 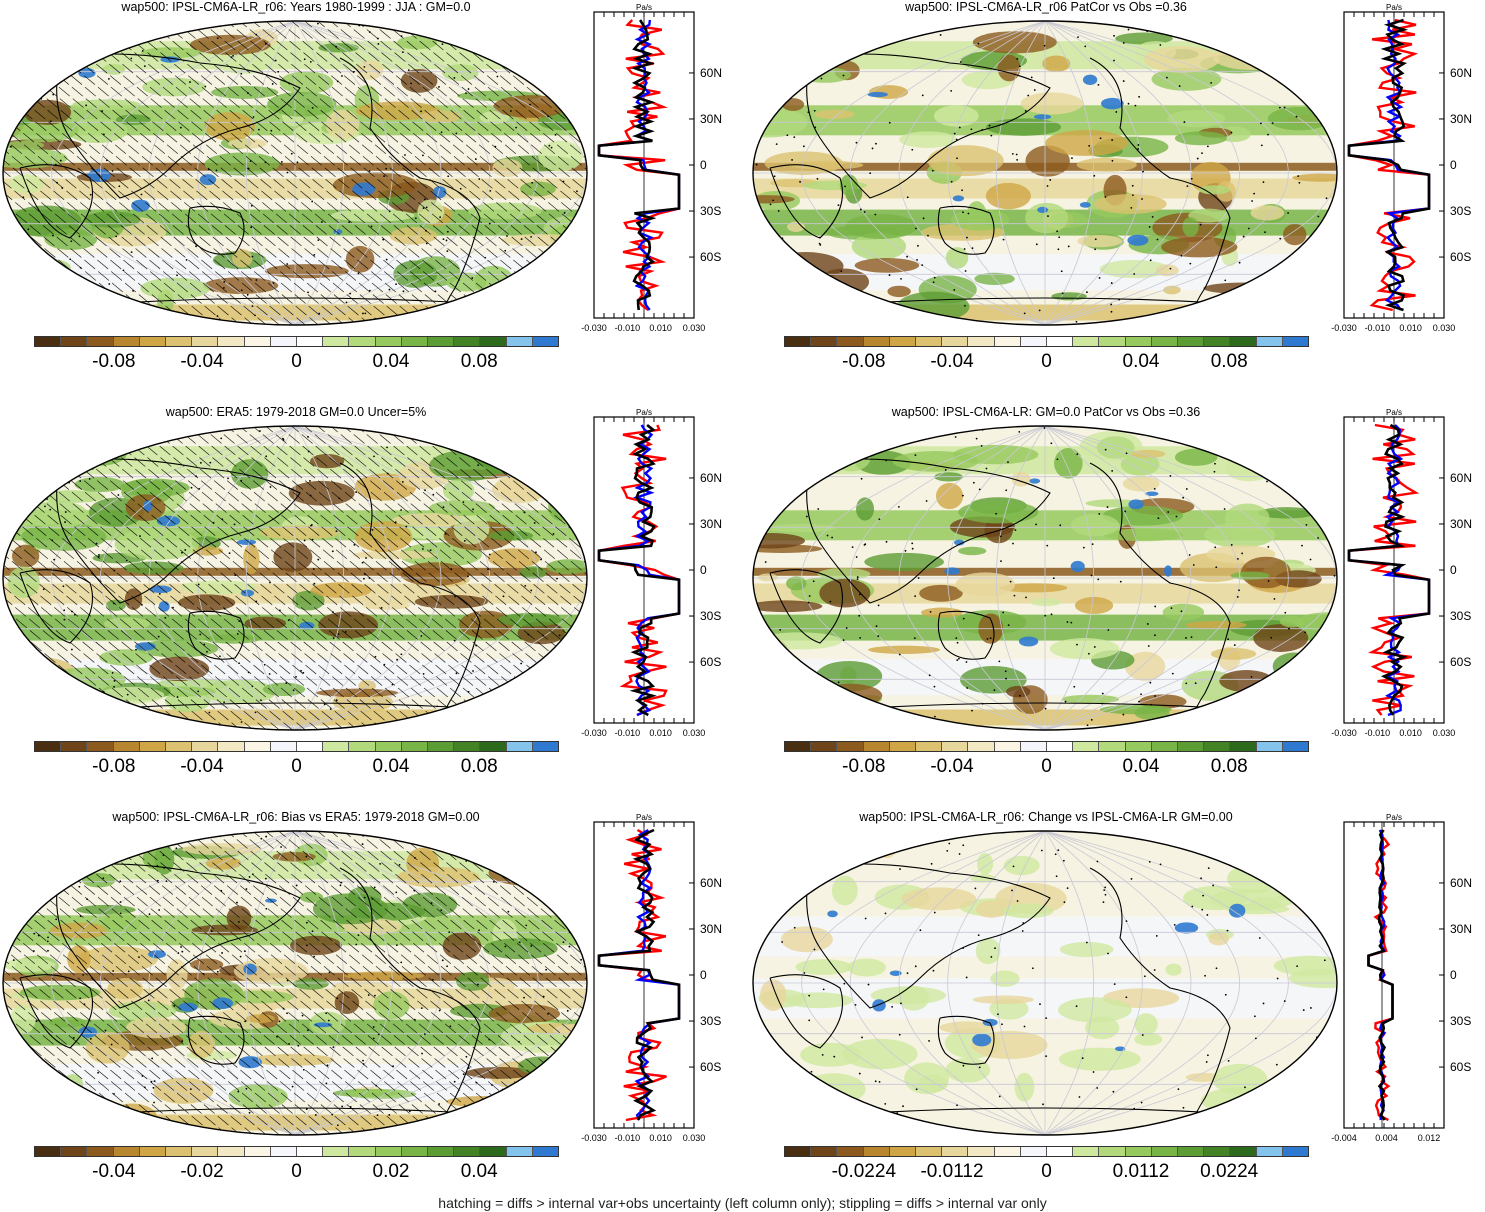 I want to click on colorbar-label: -0.08, so click(x=114, y=766).